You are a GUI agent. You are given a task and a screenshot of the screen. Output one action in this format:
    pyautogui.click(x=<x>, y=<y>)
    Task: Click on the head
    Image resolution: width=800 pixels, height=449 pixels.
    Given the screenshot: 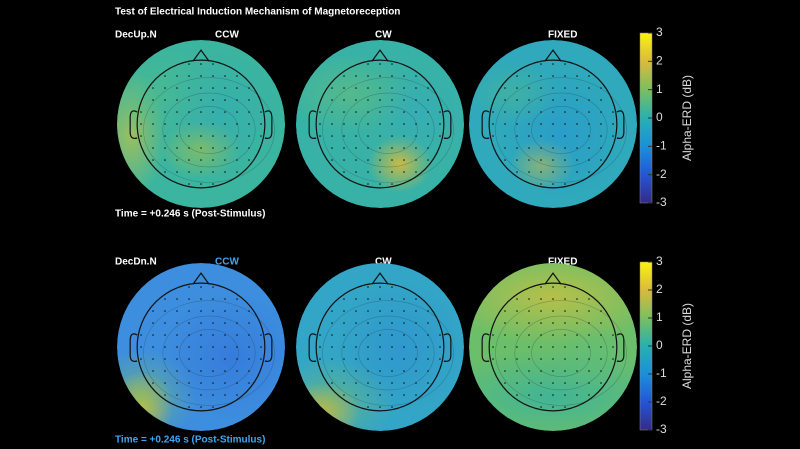 What is the action you would take?
    pyautogui.click(x=553, y=124)
    